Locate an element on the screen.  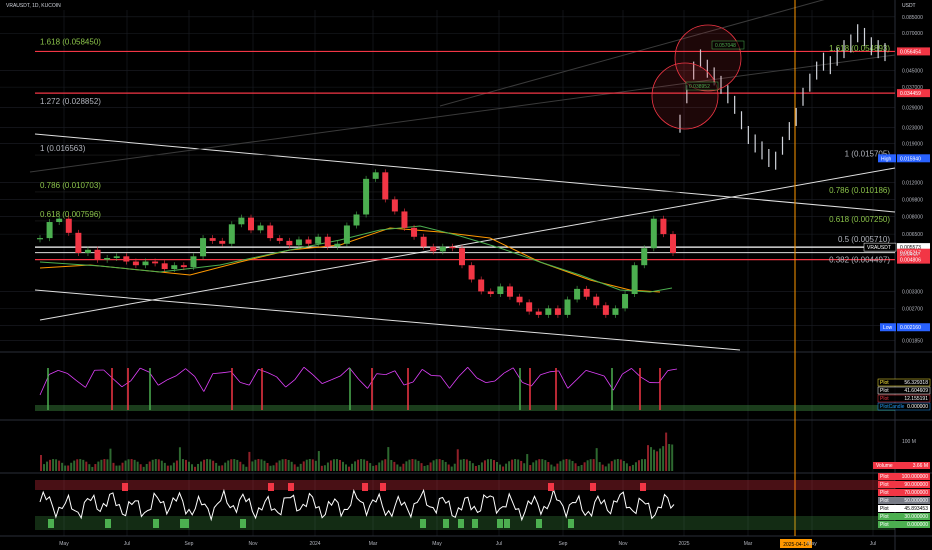
x-tick-label-2: Sep is located at coordinates (189, 544).